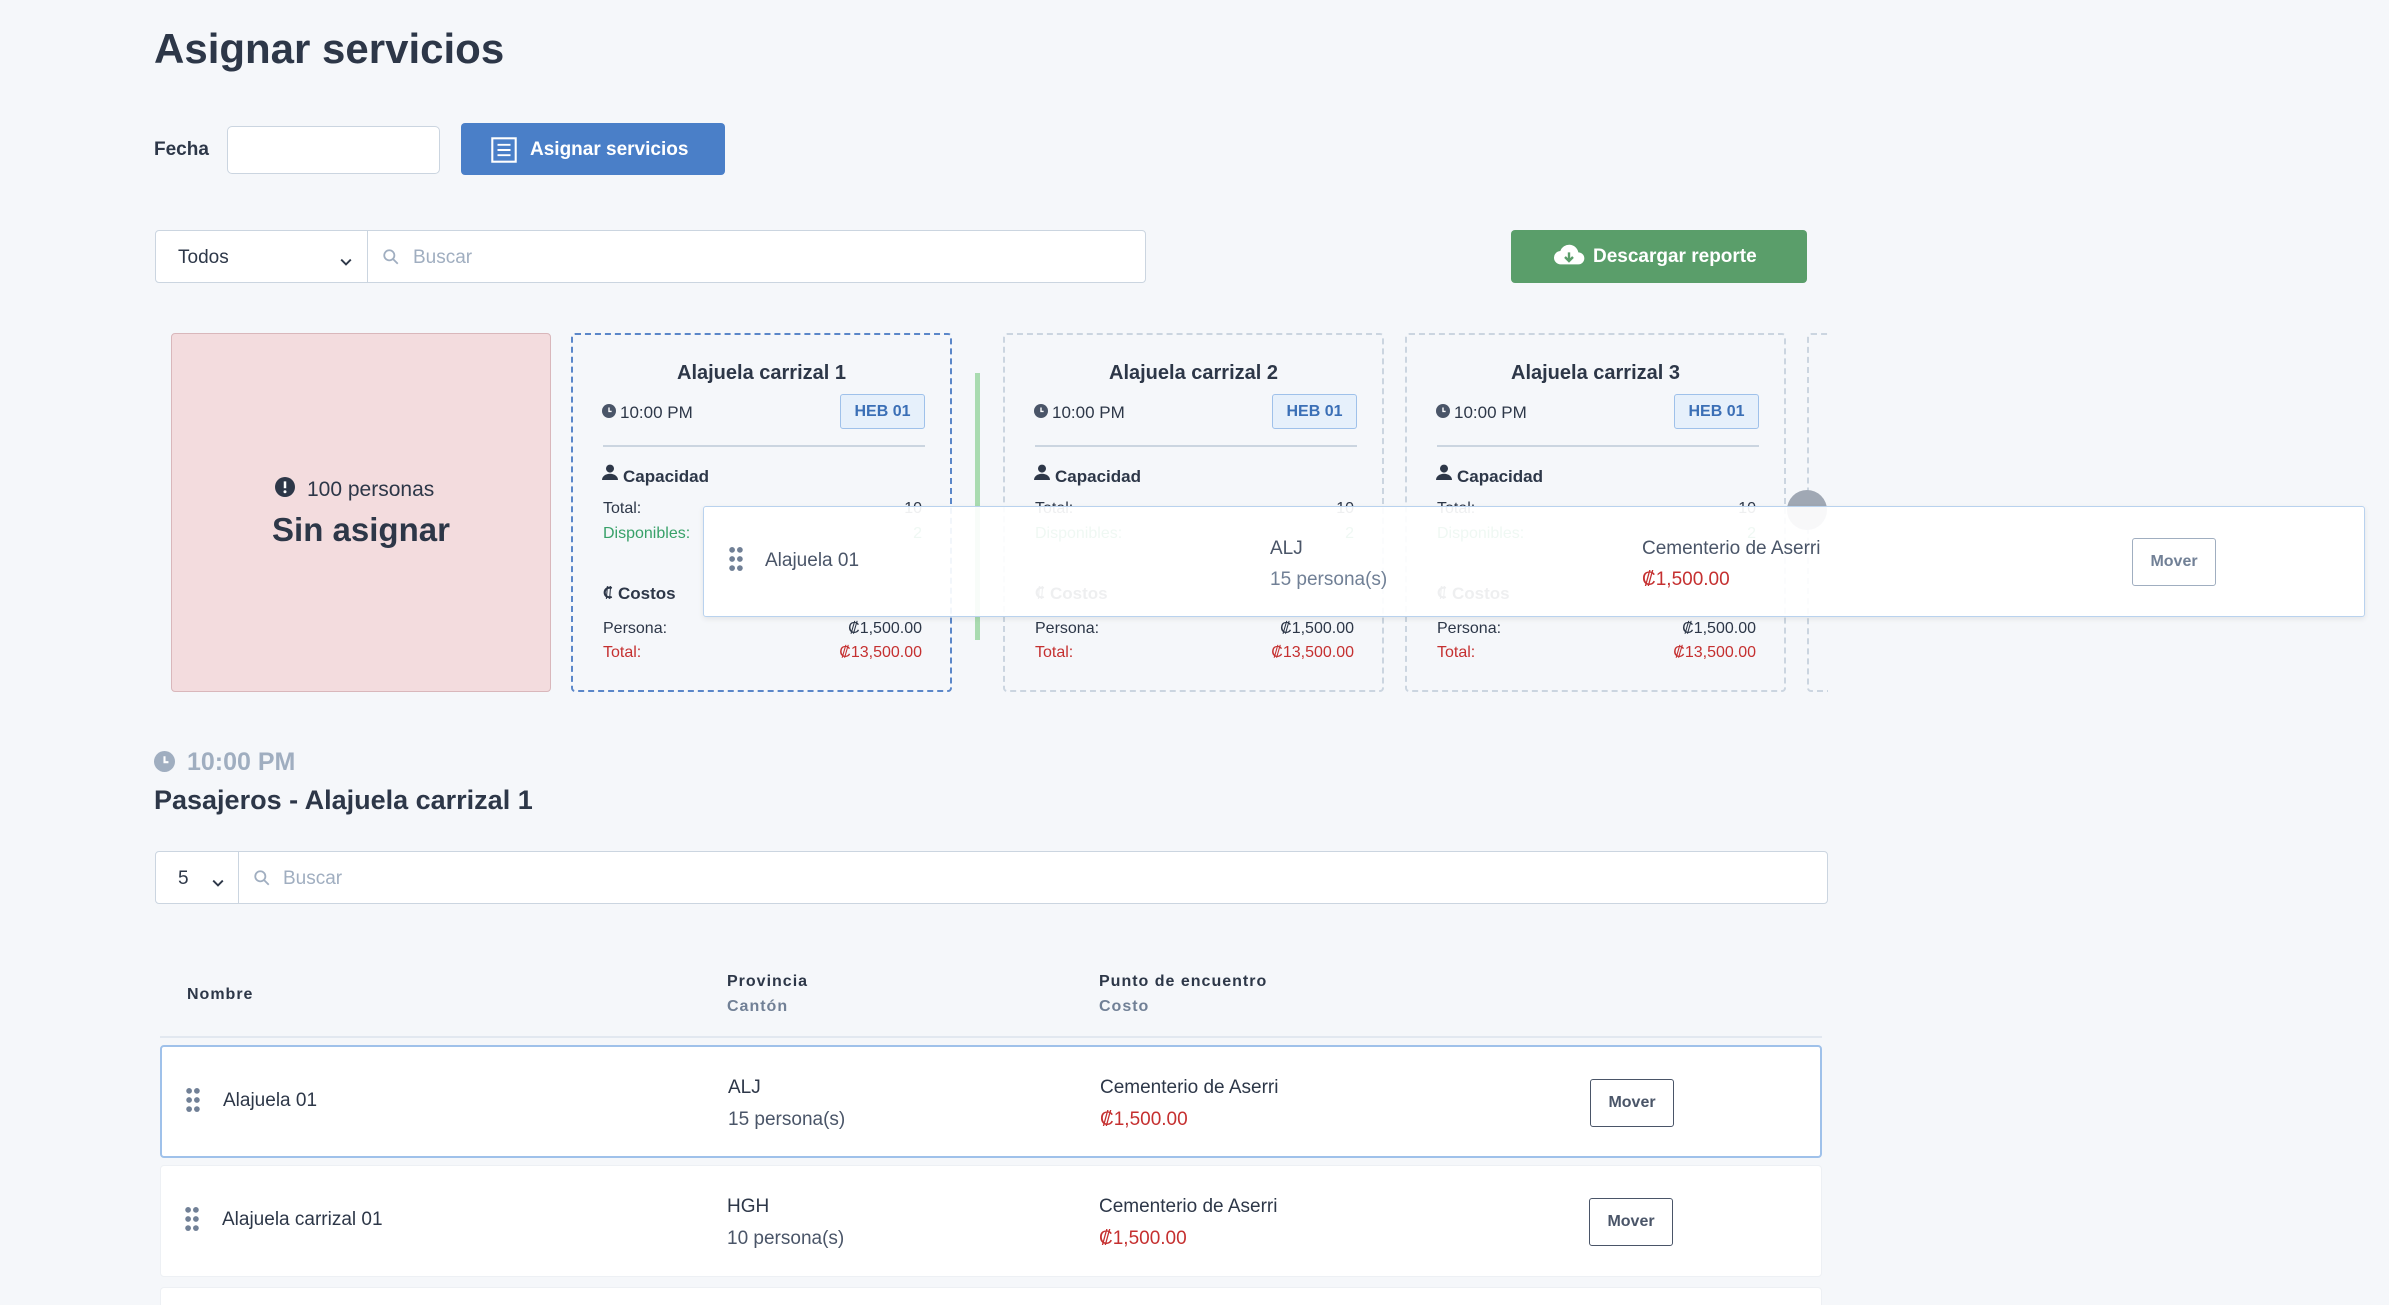 This screenshot has height=1305, width=2389. Describe the element at coordinates (812, 560) in the screenshot. I see `preview-name: Alajuela 01` at that location.